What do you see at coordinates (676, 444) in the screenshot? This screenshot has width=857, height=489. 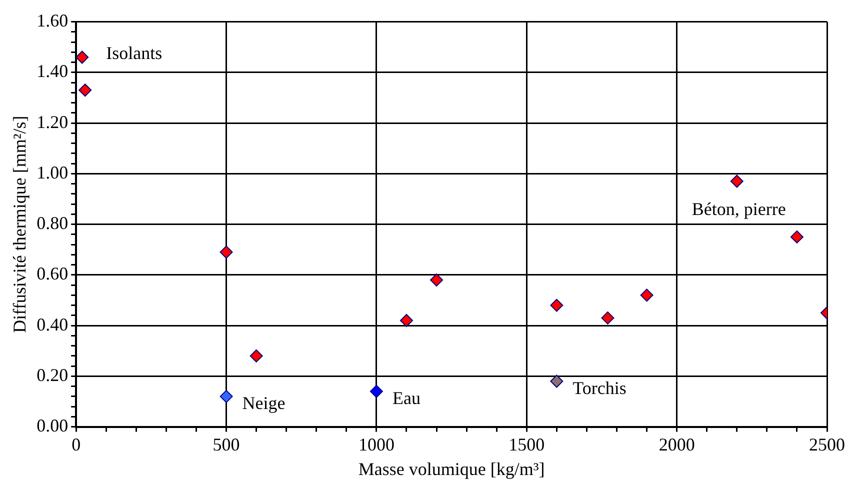 I see `x-tick-label: 2000` at bounding box center [676, 444].